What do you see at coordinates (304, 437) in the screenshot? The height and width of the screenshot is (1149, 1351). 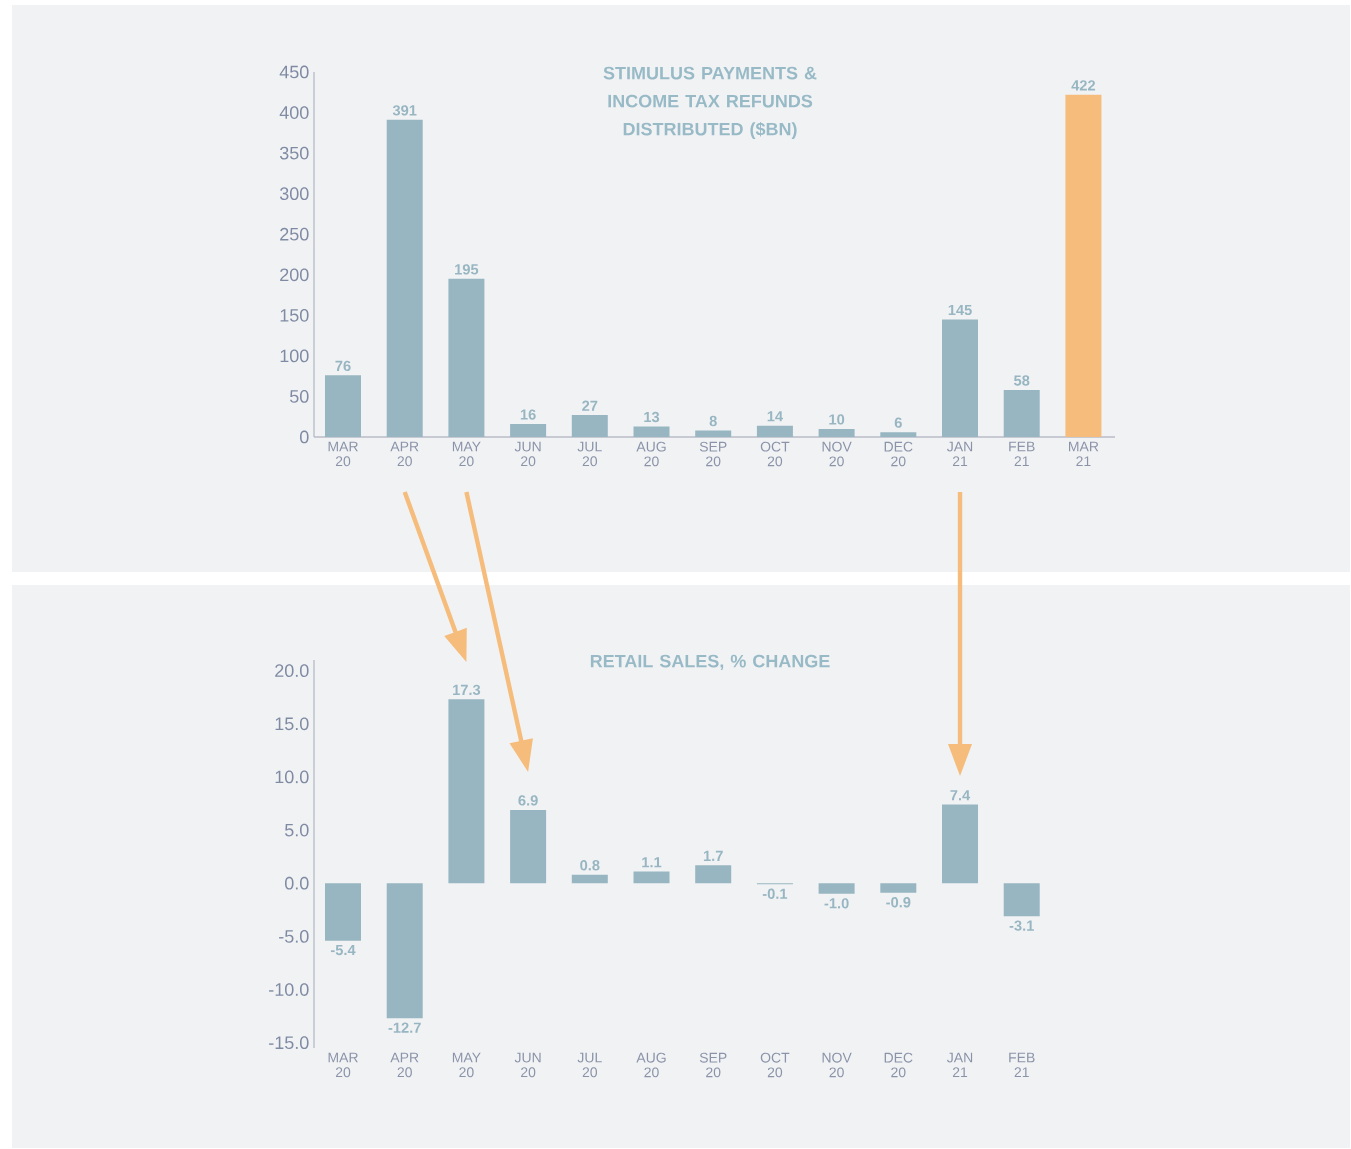 I see `y-tick-label: 0` at bounding box center [304, 437].